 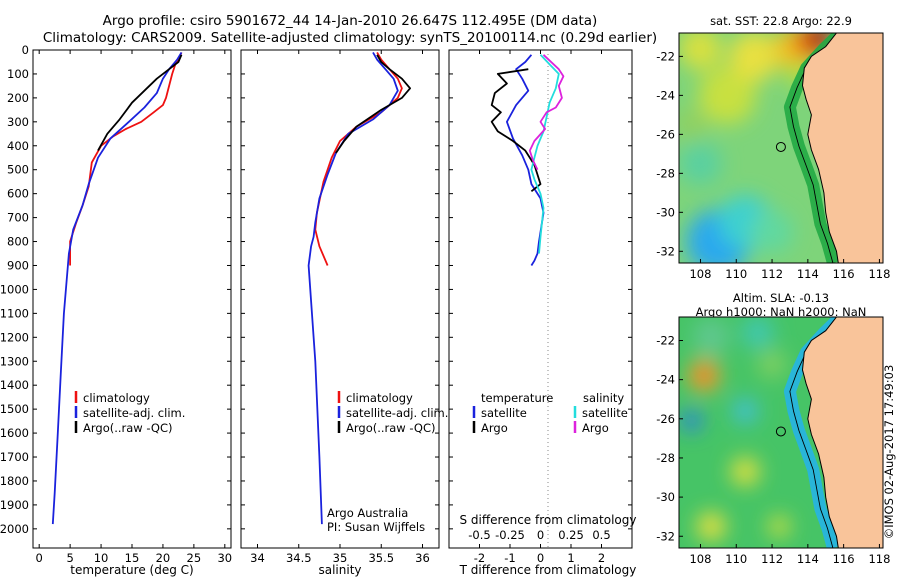 What do you see at coordinates (14, 457) in the screenshot?
I see `y-tick-label-1700: 1700` at bounding box center [14, 457].